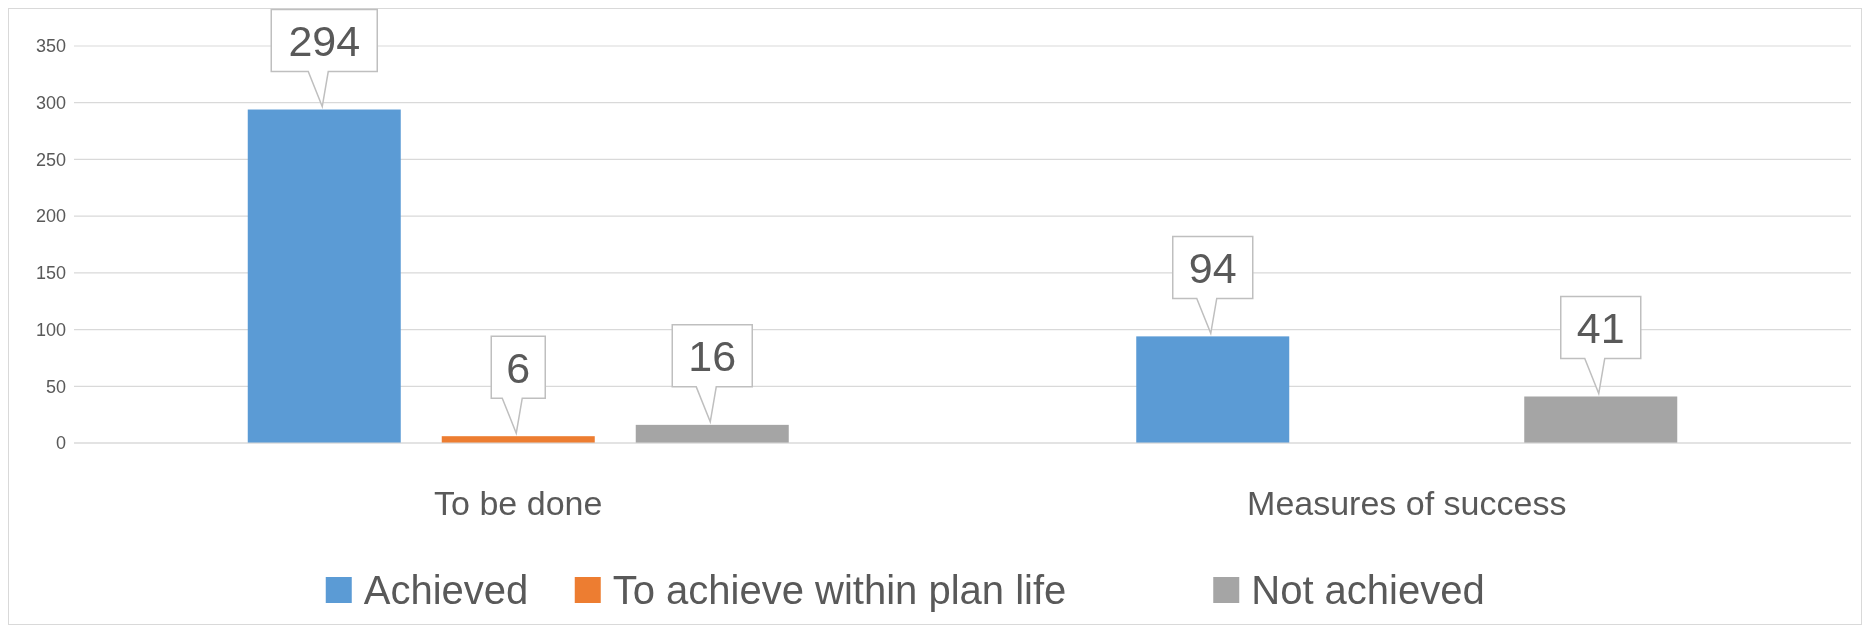 The width and height of the screenshot is (1870, 633). I want to click on y-tick-label: 250, so click(50, 159).